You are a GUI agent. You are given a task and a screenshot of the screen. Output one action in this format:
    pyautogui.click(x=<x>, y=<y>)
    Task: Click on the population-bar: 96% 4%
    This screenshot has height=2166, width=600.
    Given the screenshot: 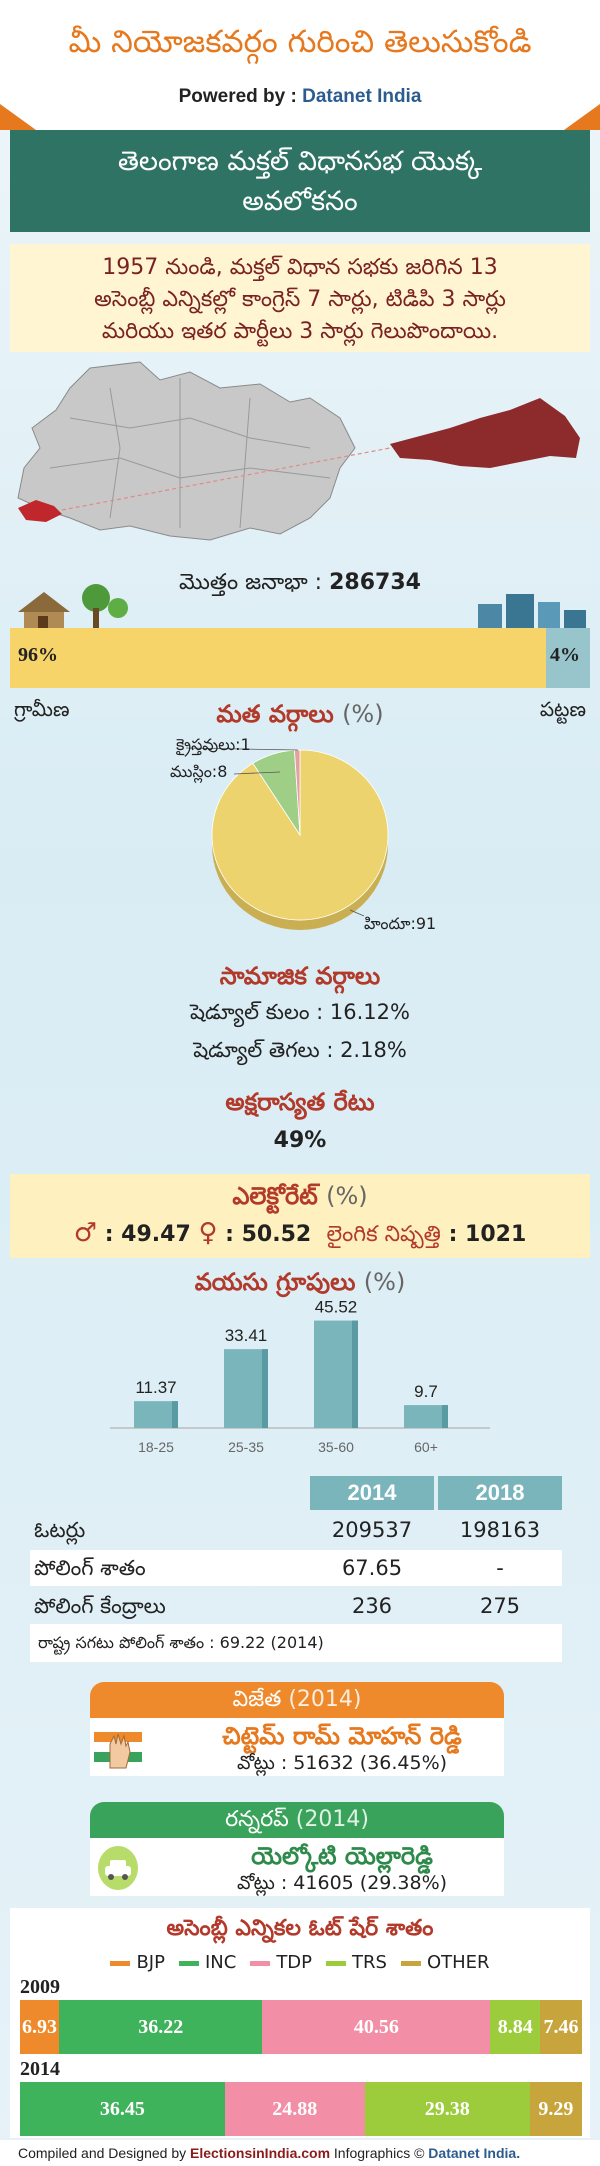 What is the action you would take?
    pyautogui.click(x=300, y=658)
    